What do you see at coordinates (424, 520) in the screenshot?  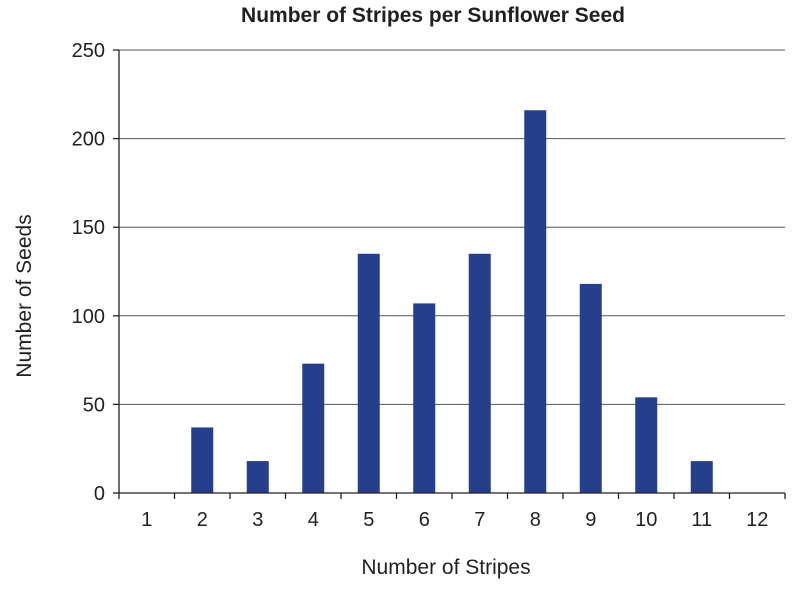 I see `x-tick-label-6: 6` at bounding box center [424, 520].